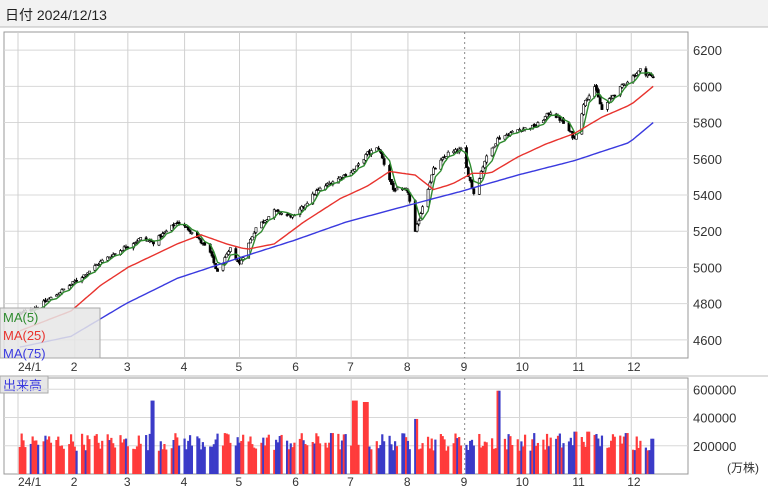 The image size is (768, 499). What do you see at coordinates (20, 317) in the screenshot?
I see `legend-item: MA(5)` at bounding box center [20, 317].